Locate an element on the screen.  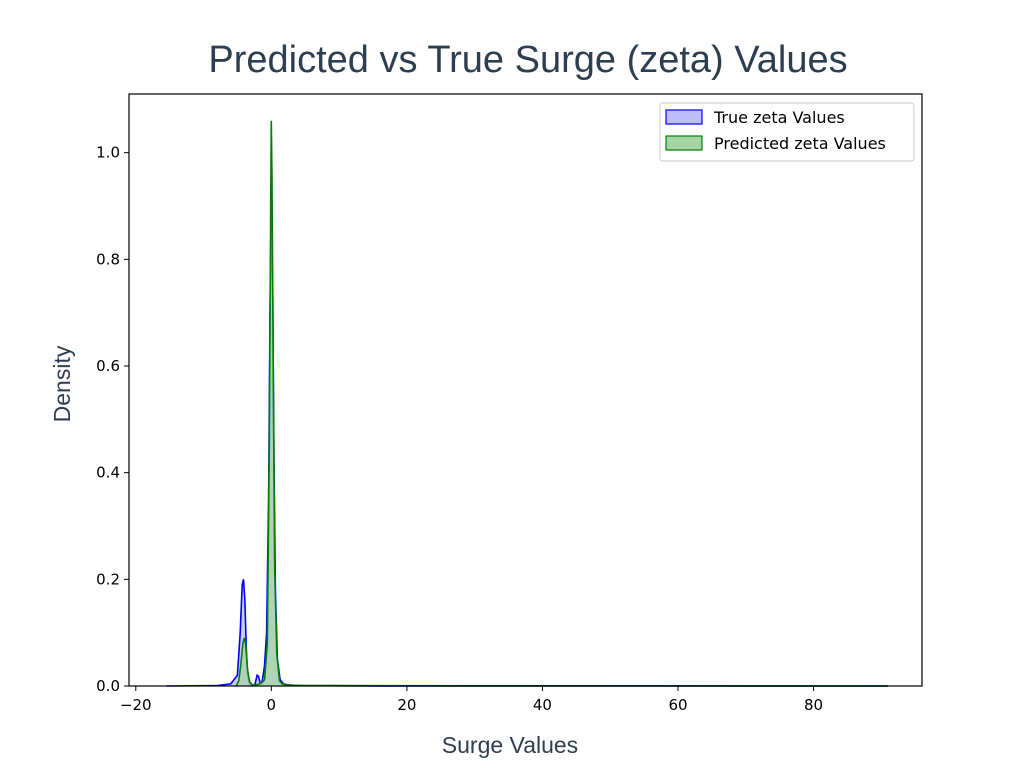
legend-swatch-predicted is located at coordinates (684, 143).